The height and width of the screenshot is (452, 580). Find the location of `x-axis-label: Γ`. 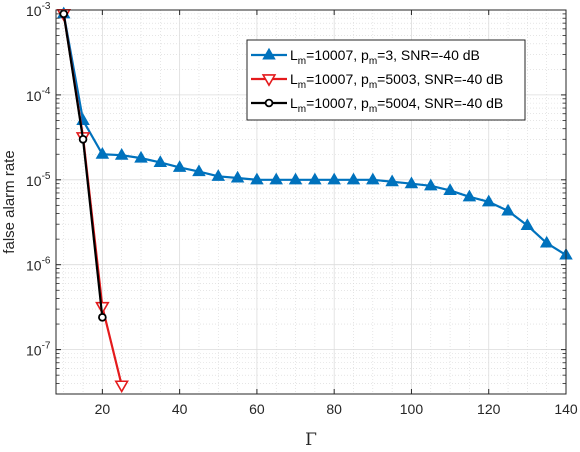

x-axis-label: Γ is located at coordinates (311, 440).